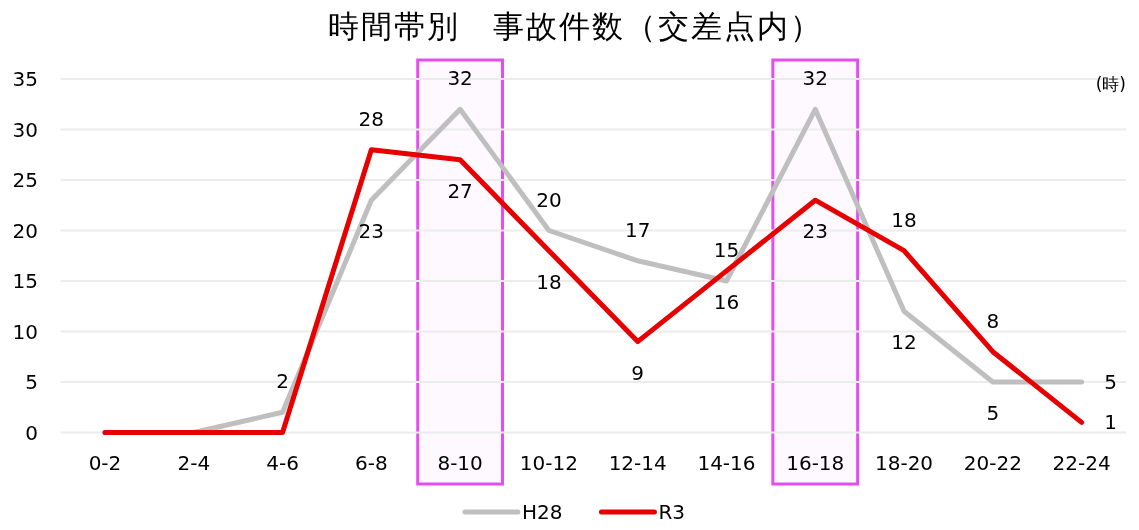 The image size is (1139, 530). Describe the element at coordinates (672, 512) in the screenshot. I see `legend-label: R3` at that location.